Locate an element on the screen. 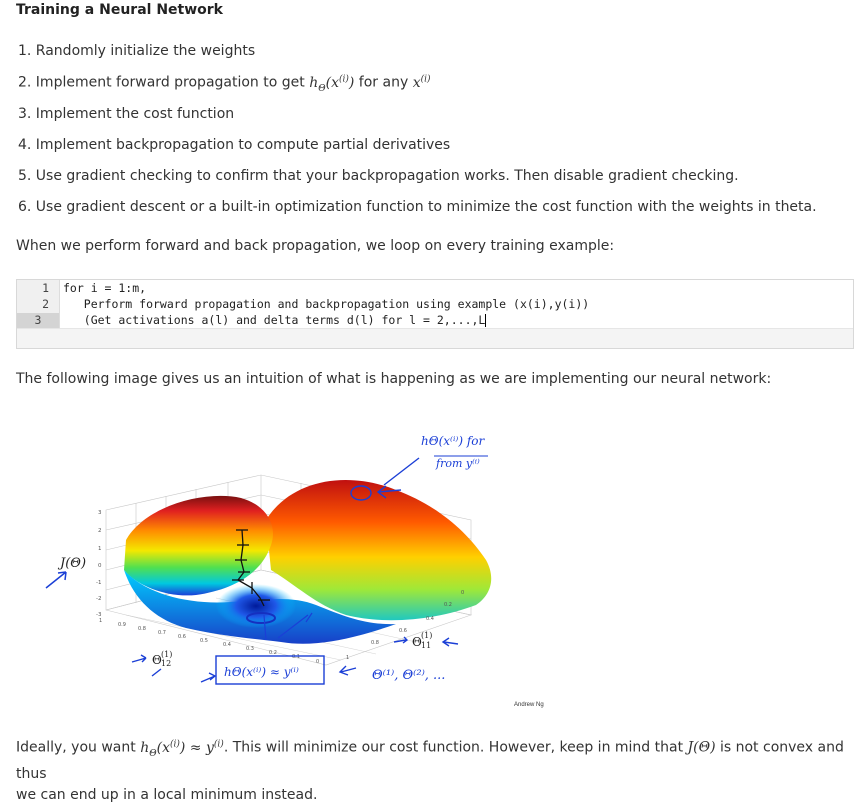 This screenshot has height=806, width=864. conclusion-text-c: is not convex and thus is located at coordinates (430, 761).